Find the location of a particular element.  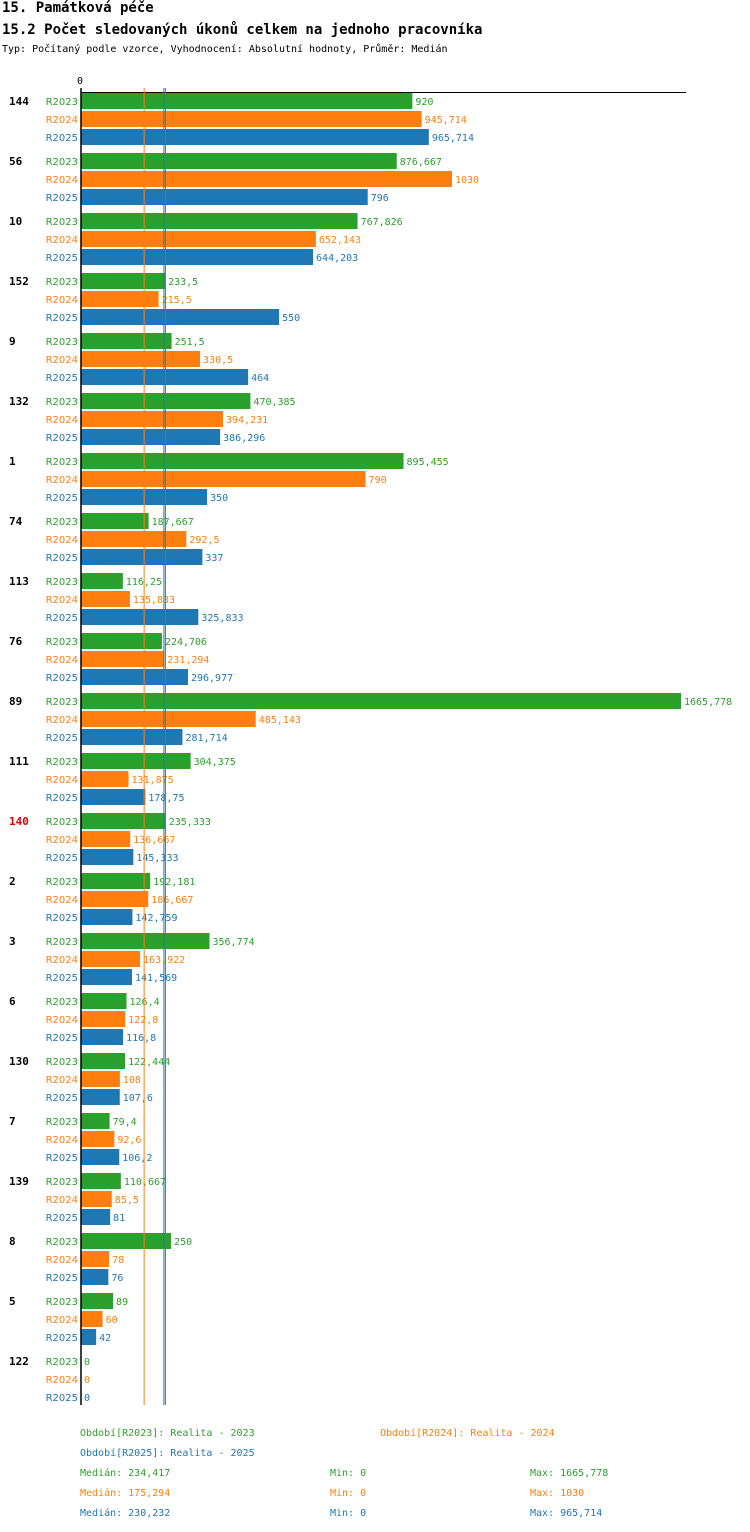

category-label: 132 is located at coordinates (19, 401).